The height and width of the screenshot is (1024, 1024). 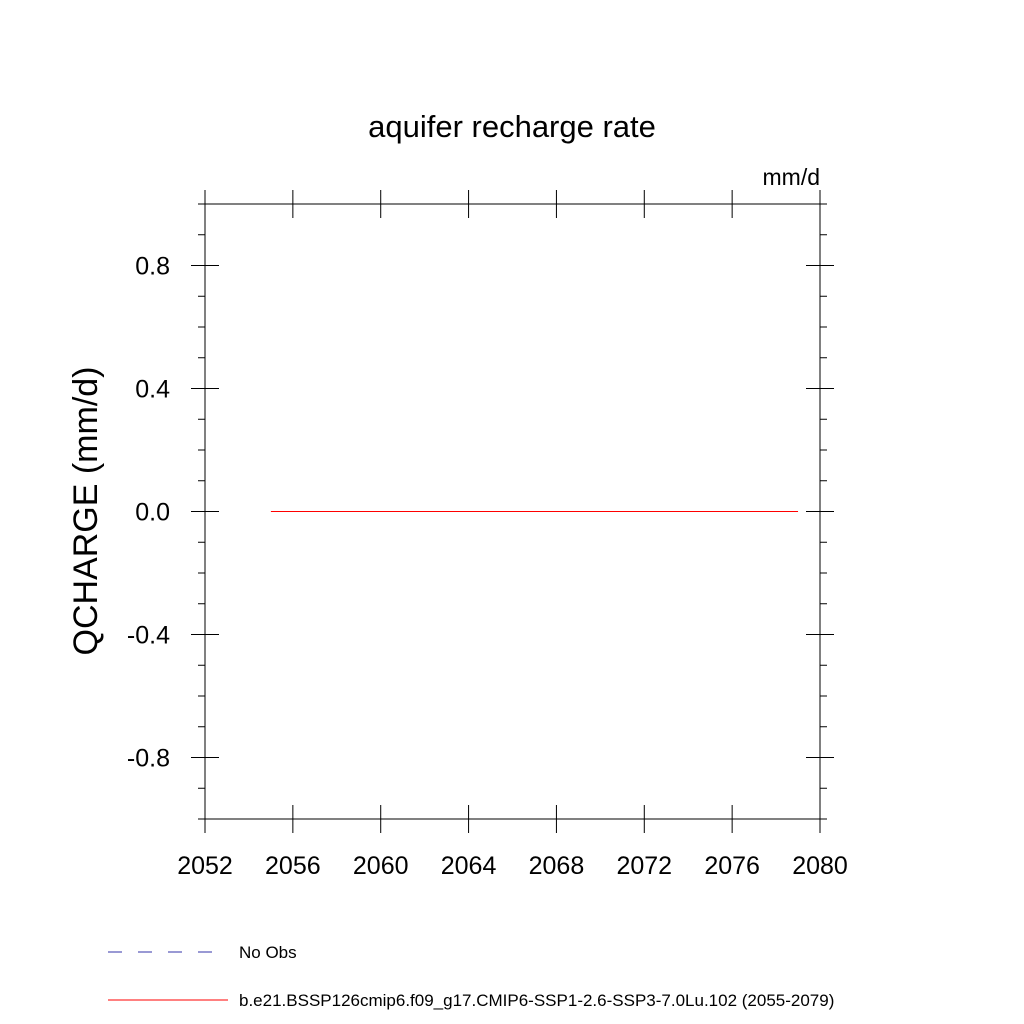 What do you see at coordinates (86, 511) in the screenshot?
I see `y-axis-label: QCHARGE (mm/d)` at bounding box center [86, 511].